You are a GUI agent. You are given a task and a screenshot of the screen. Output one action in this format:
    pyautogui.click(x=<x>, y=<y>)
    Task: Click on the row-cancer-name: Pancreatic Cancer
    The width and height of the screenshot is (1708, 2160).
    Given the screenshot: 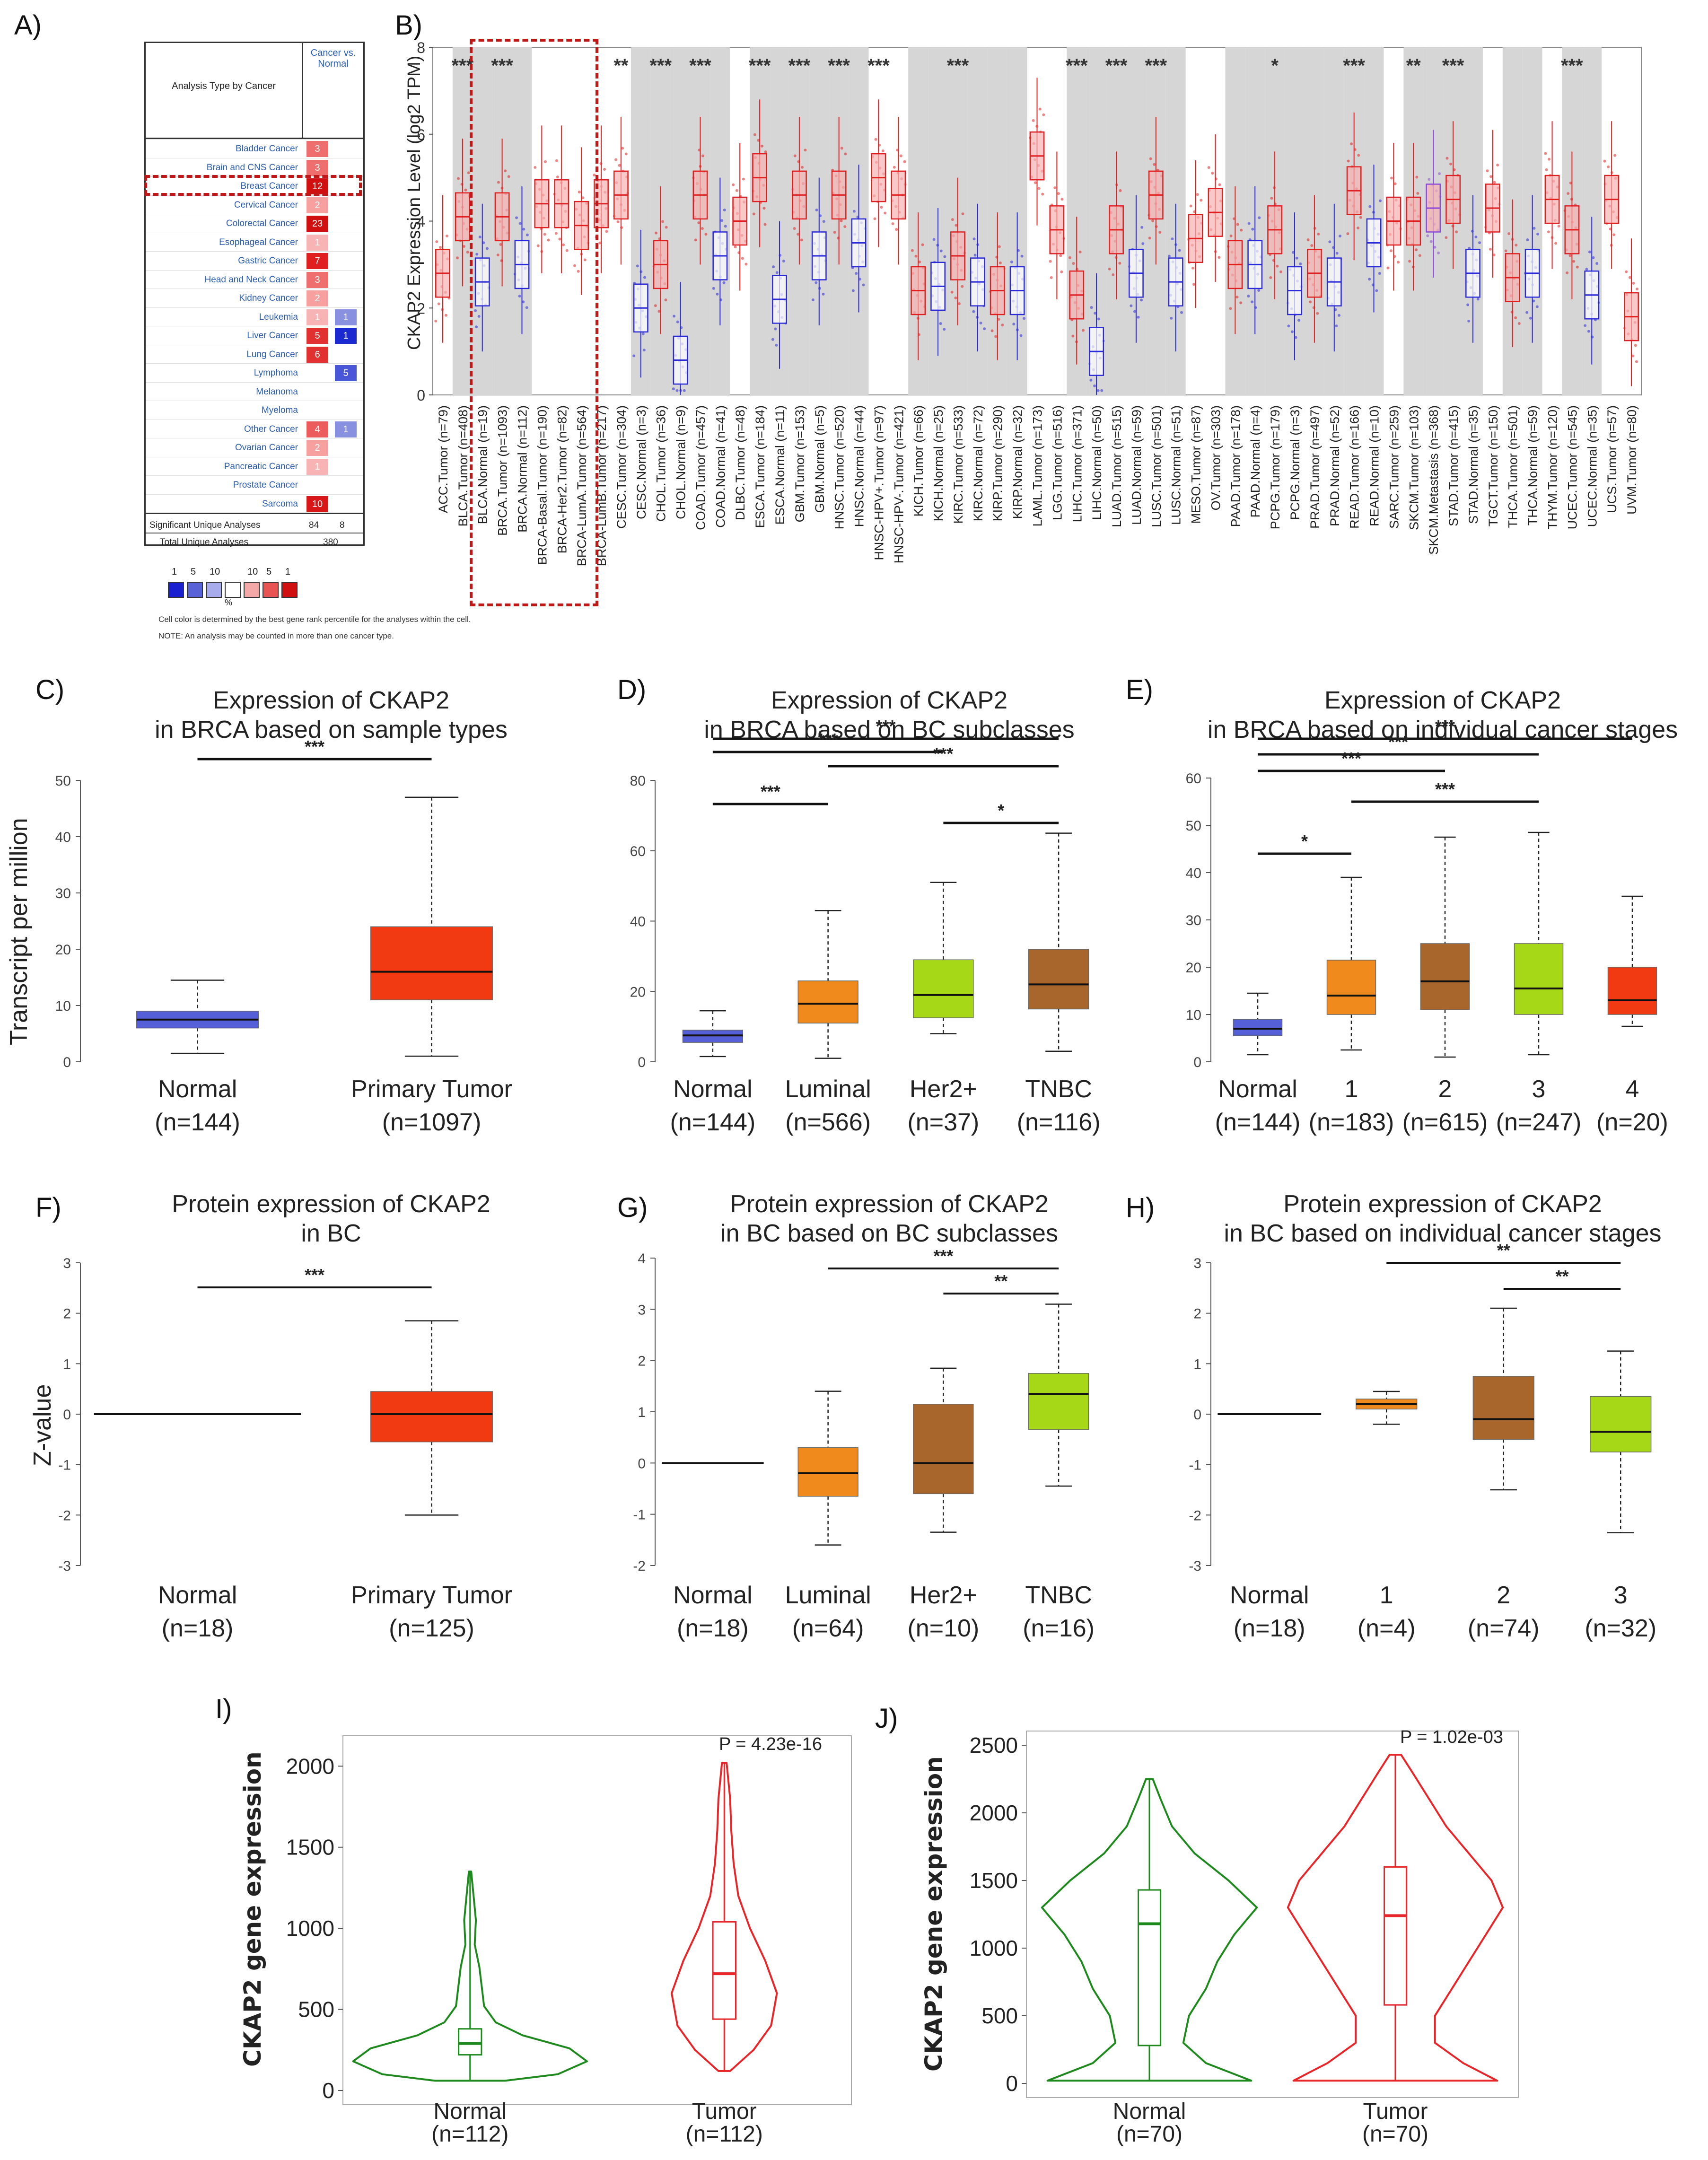 What is the action you would take?
    pyautogui.click(x=261, y=466)
    